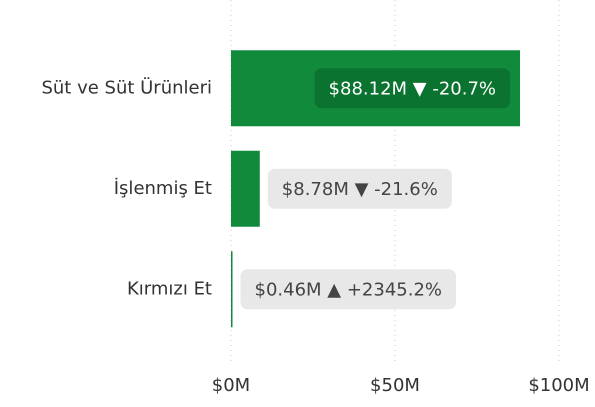 The width and height of the screenshot is (595, 407). What do you see at coordinates (163, 188) in the screenshot?
I see `y-tick-label: İşlenmiş Et` at bounding box center [163, 188].